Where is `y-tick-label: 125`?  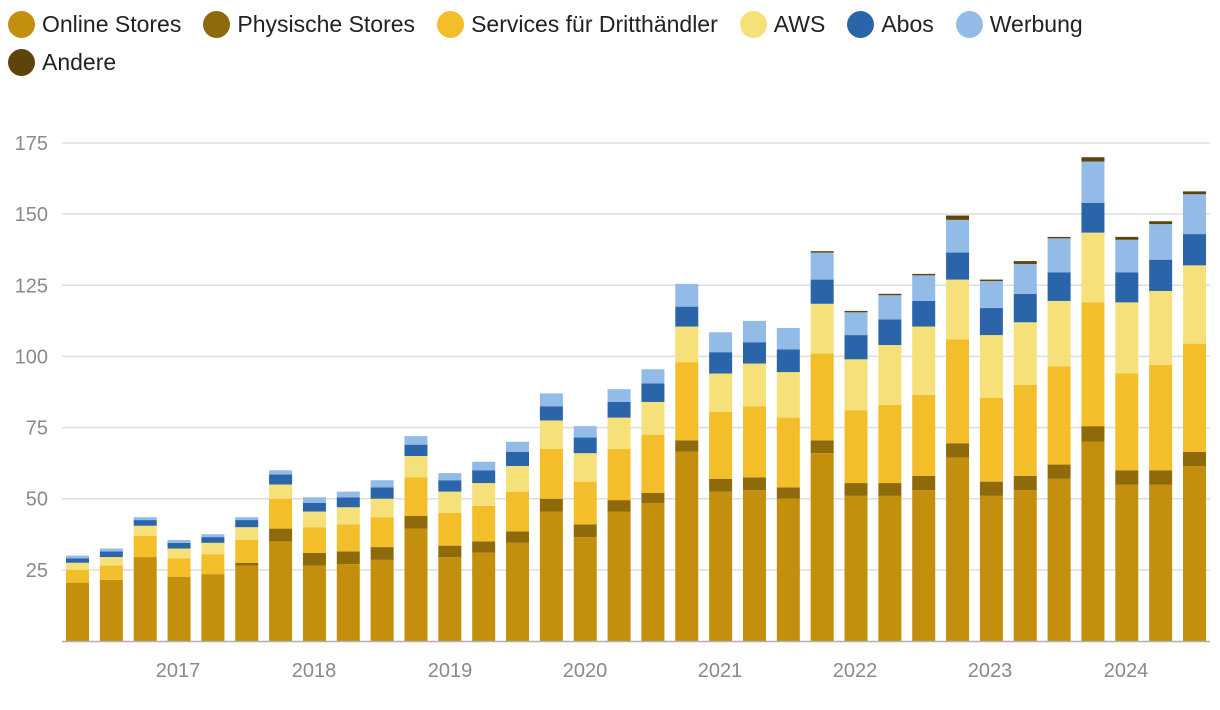
y-tick-label: 125 is located at coordinates (31, 286).